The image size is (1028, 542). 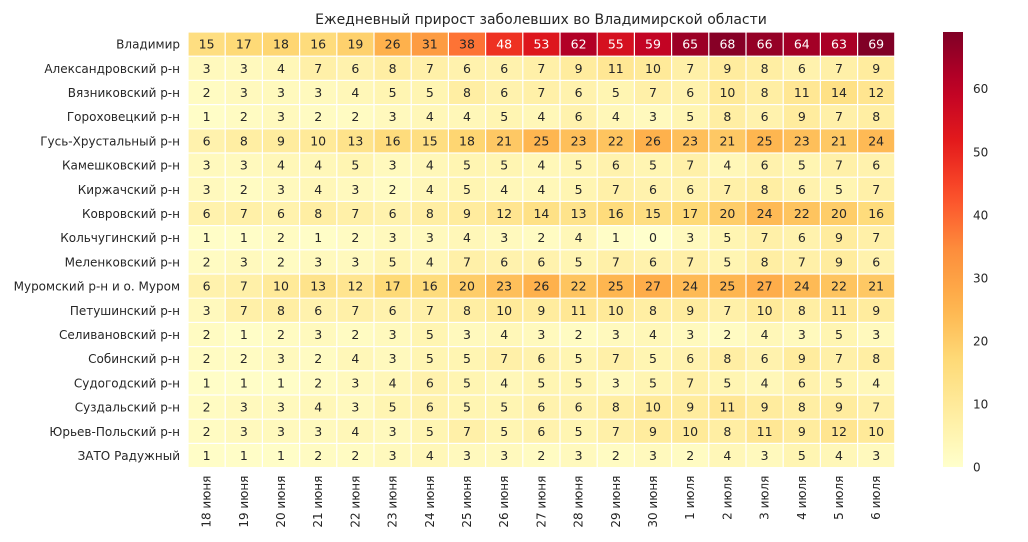 I want to click on column-label: 27 июня, so click(x=541, y=502).